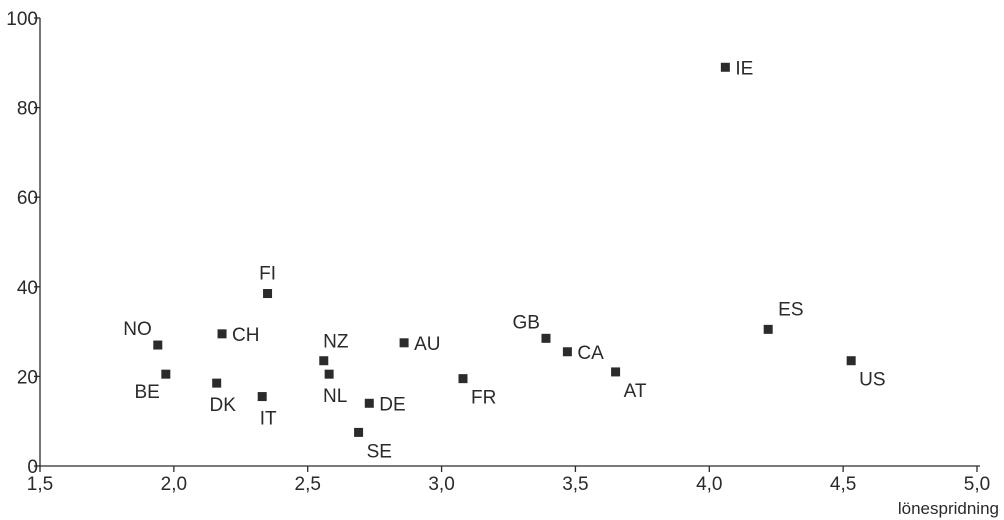  What do you see at coordinates (245, 335) in the screenshot?
I see `point-label-ch: CH` at bounding box center [245, 335].